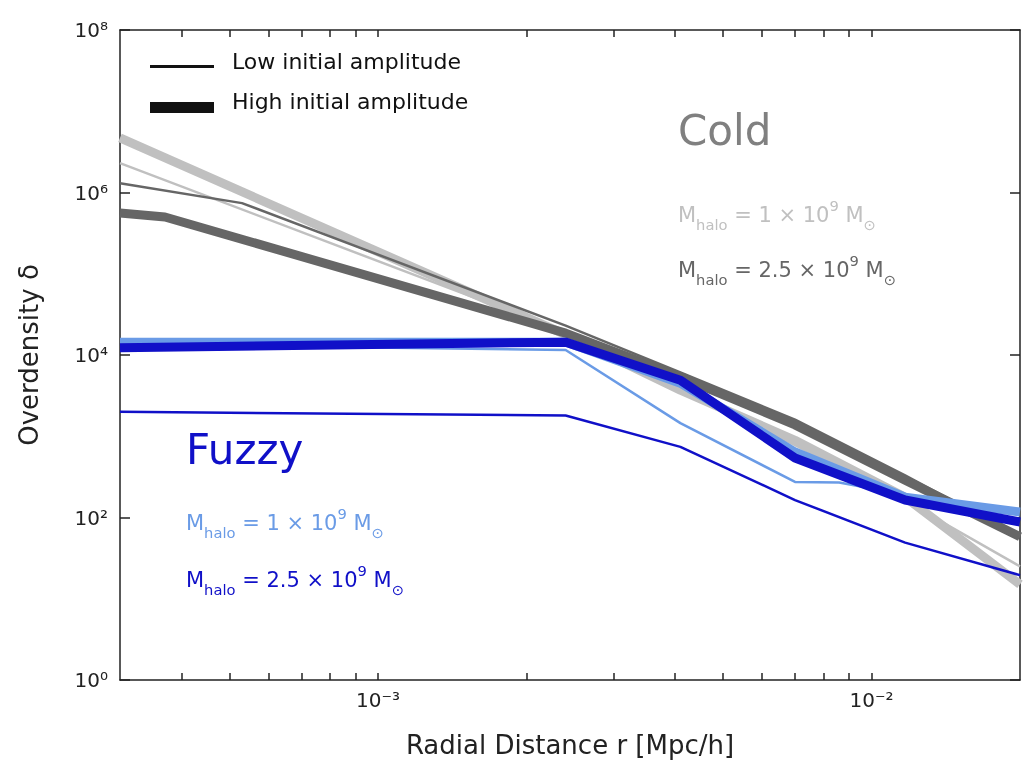 This screenshot has height=765, width=1024. Describe the element at coordinates (350, 101) in the screenshot. I see `annotation: High initial amplitude` at that location.